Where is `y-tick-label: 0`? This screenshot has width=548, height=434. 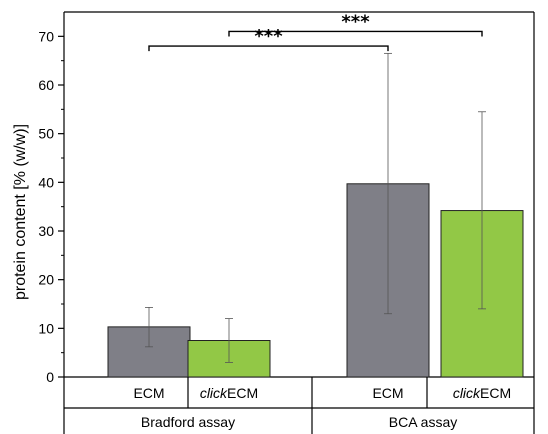 y-tick-label: 0 is located at coordinates (50, 377).